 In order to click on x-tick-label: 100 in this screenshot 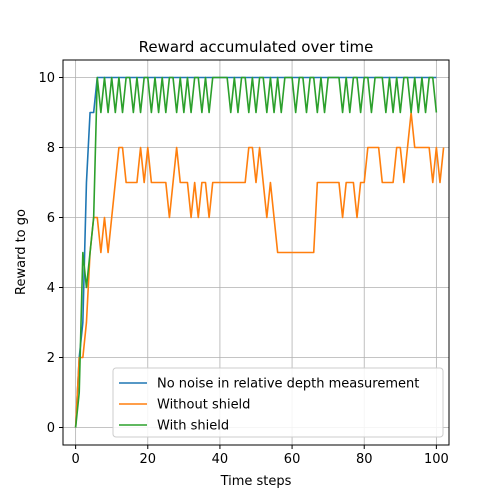, I will do `click(436, 459)`.